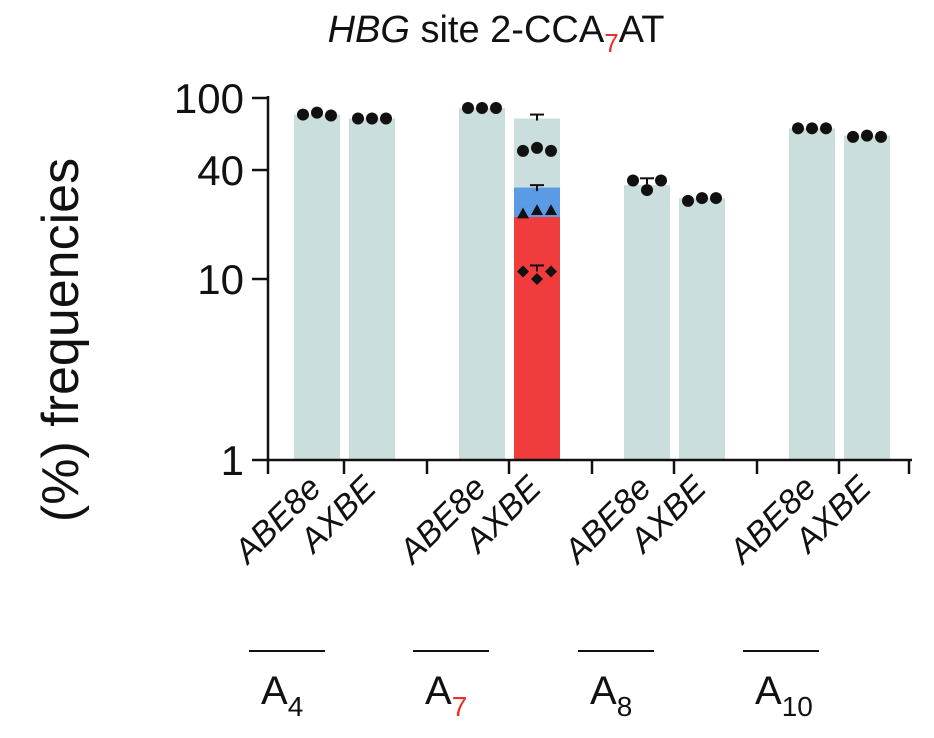 The width and height of the screenshot is (934, 738). What do you see at coordinates (784, 695) in the screenshot?
I see `group-label: A10` at bounding box center [784, 695].